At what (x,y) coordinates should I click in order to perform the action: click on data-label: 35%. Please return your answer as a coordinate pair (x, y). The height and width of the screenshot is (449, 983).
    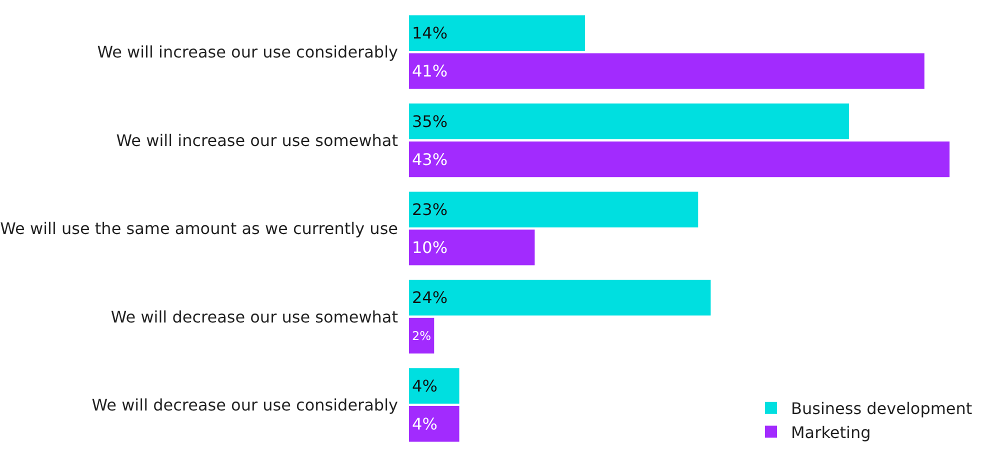
    Looking at the image, I should click on (430, 121).